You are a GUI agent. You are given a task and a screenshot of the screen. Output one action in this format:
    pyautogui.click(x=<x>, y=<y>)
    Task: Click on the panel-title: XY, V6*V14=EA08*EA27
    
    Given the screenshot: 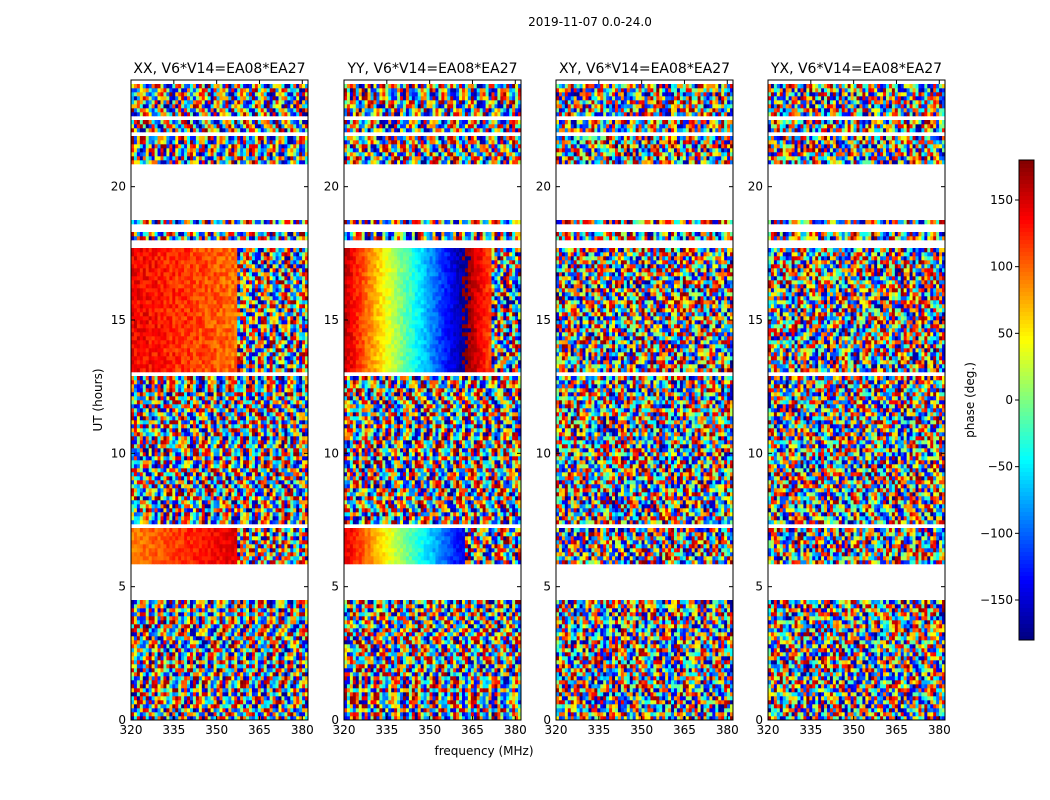 What is the action you would take?
    pyautogui.click(x=644, y=69)
    